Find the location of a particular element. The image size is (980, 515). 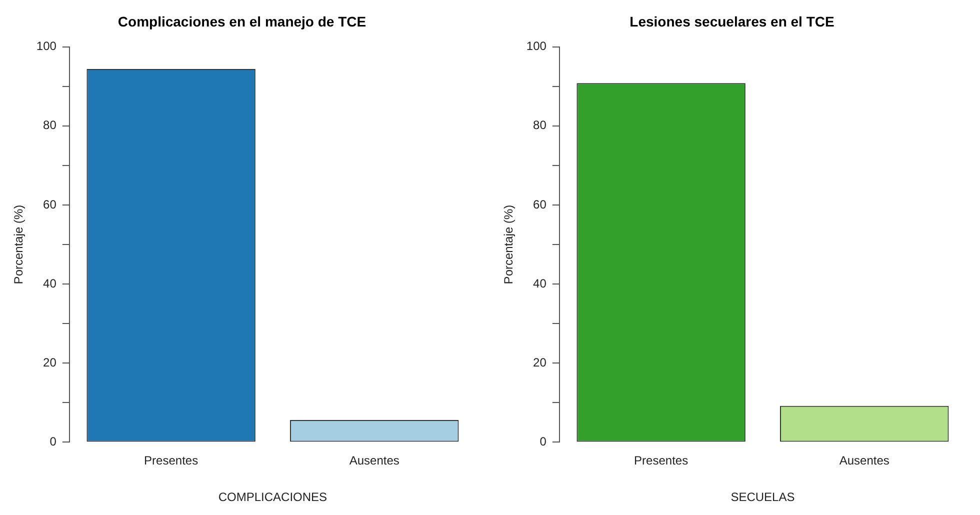

chart-title: Lesiones secuelares en el TCE is located at coordinates (732, 21).